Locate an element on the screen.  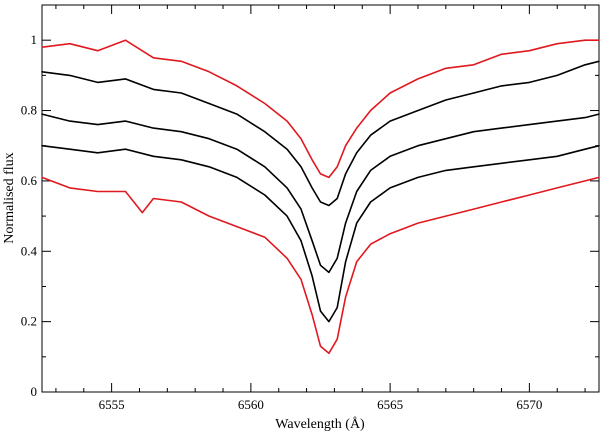
x-tick-label: 6570 is located at coordinates (529, 404).